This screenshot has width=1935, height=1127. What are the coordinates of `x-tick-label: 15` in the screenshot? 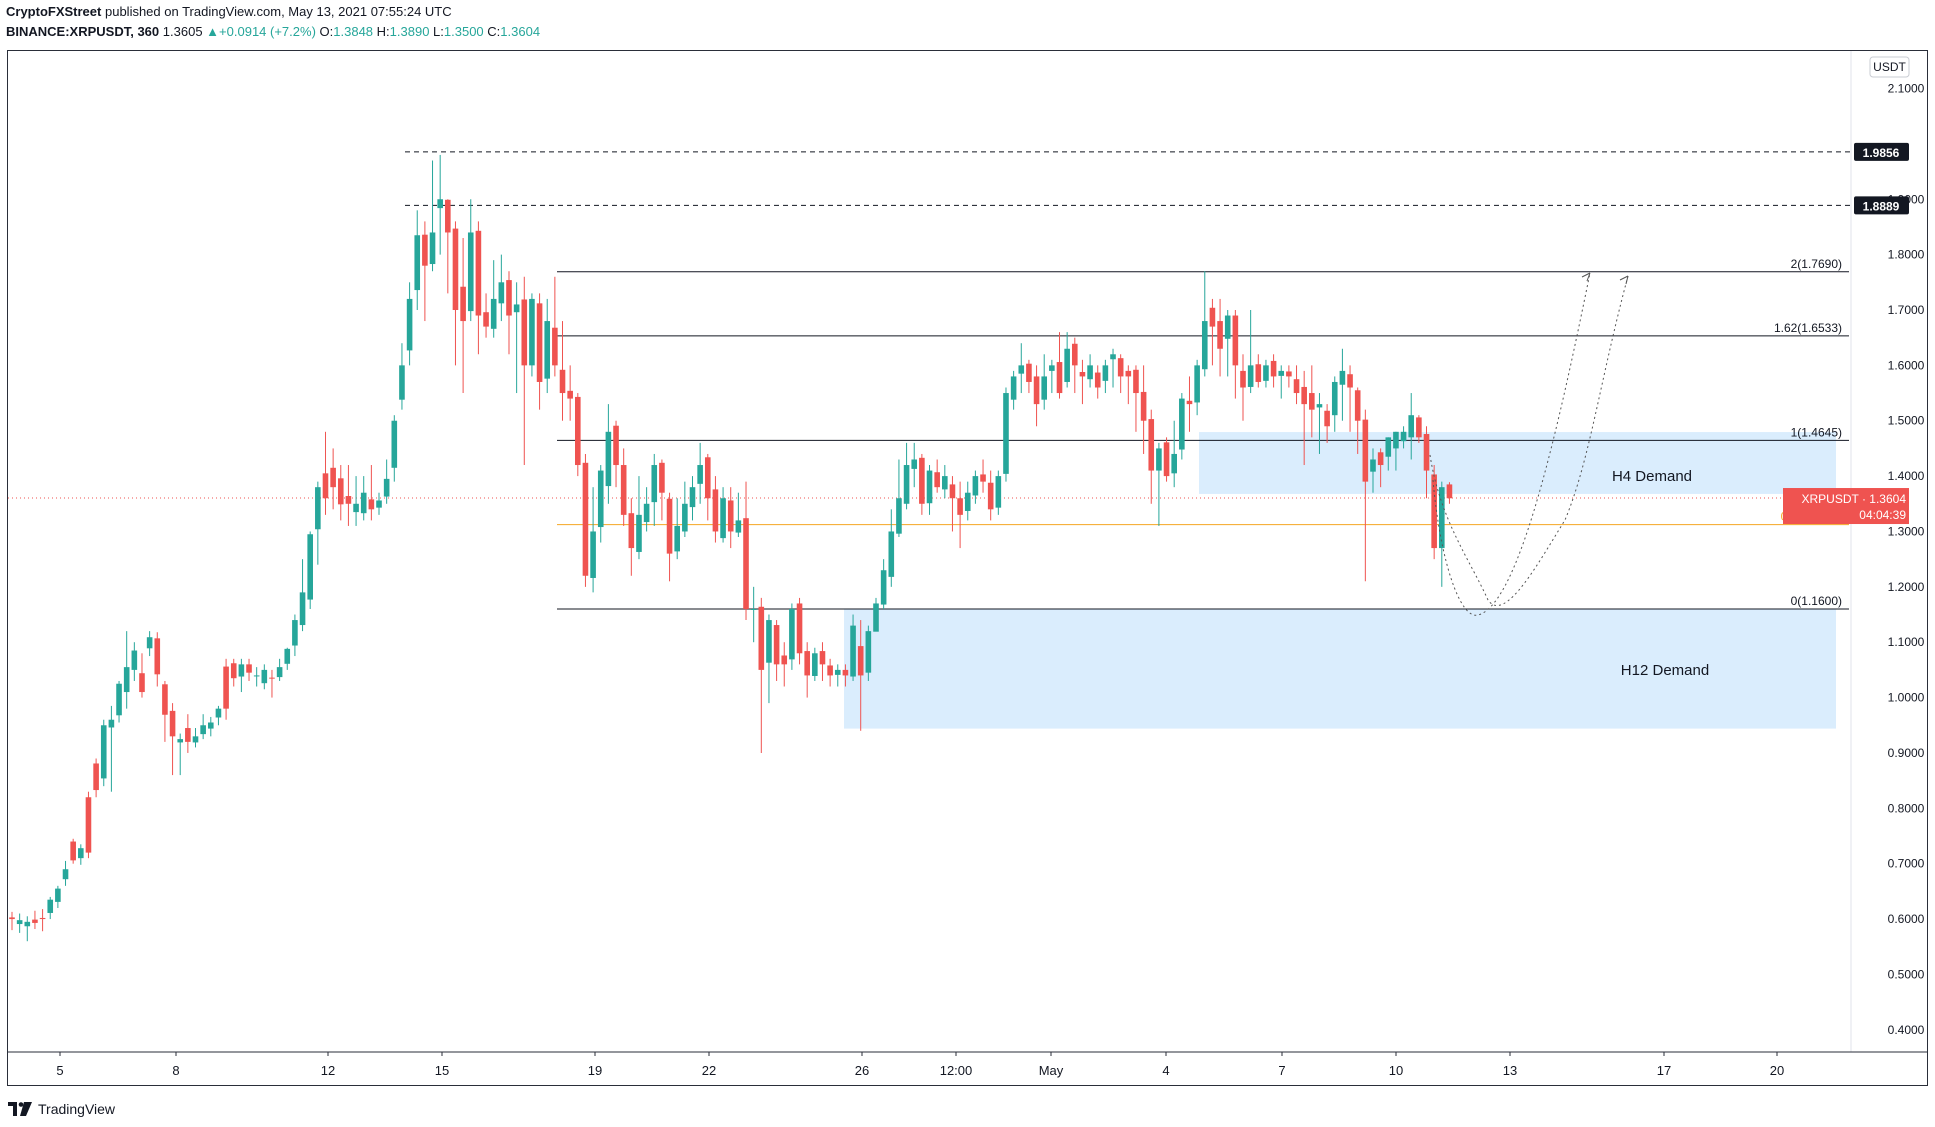 It's located at (442, 1070).